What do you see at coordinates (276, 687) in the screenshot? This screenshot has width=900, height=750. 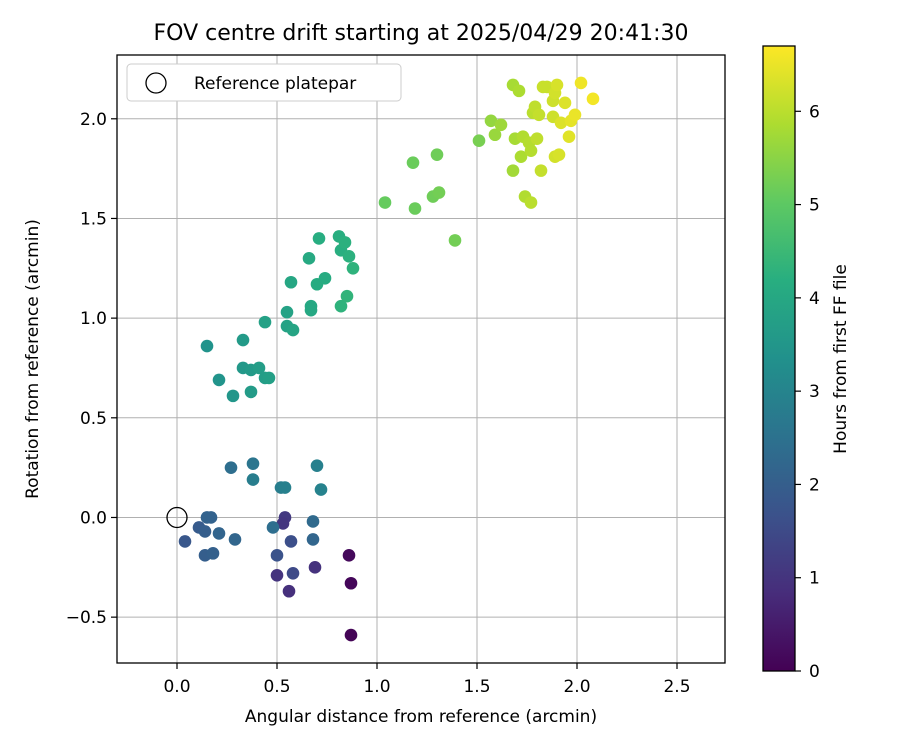 I see `x-tick-label: 0.5` at bounding box center [276, 687].